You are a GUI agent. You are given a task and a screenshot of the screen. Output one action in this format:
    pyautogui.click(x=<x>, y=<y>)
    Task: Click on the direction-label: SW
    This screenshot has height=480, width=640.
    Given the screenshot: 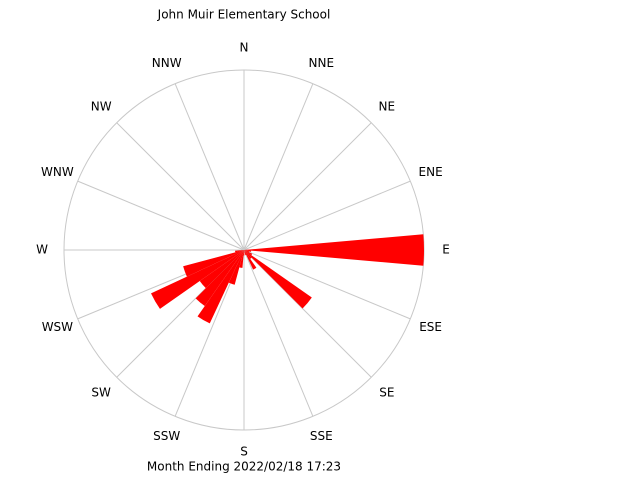 What is the action you would take?
    pyautogui.click(x=101, y=392)
    